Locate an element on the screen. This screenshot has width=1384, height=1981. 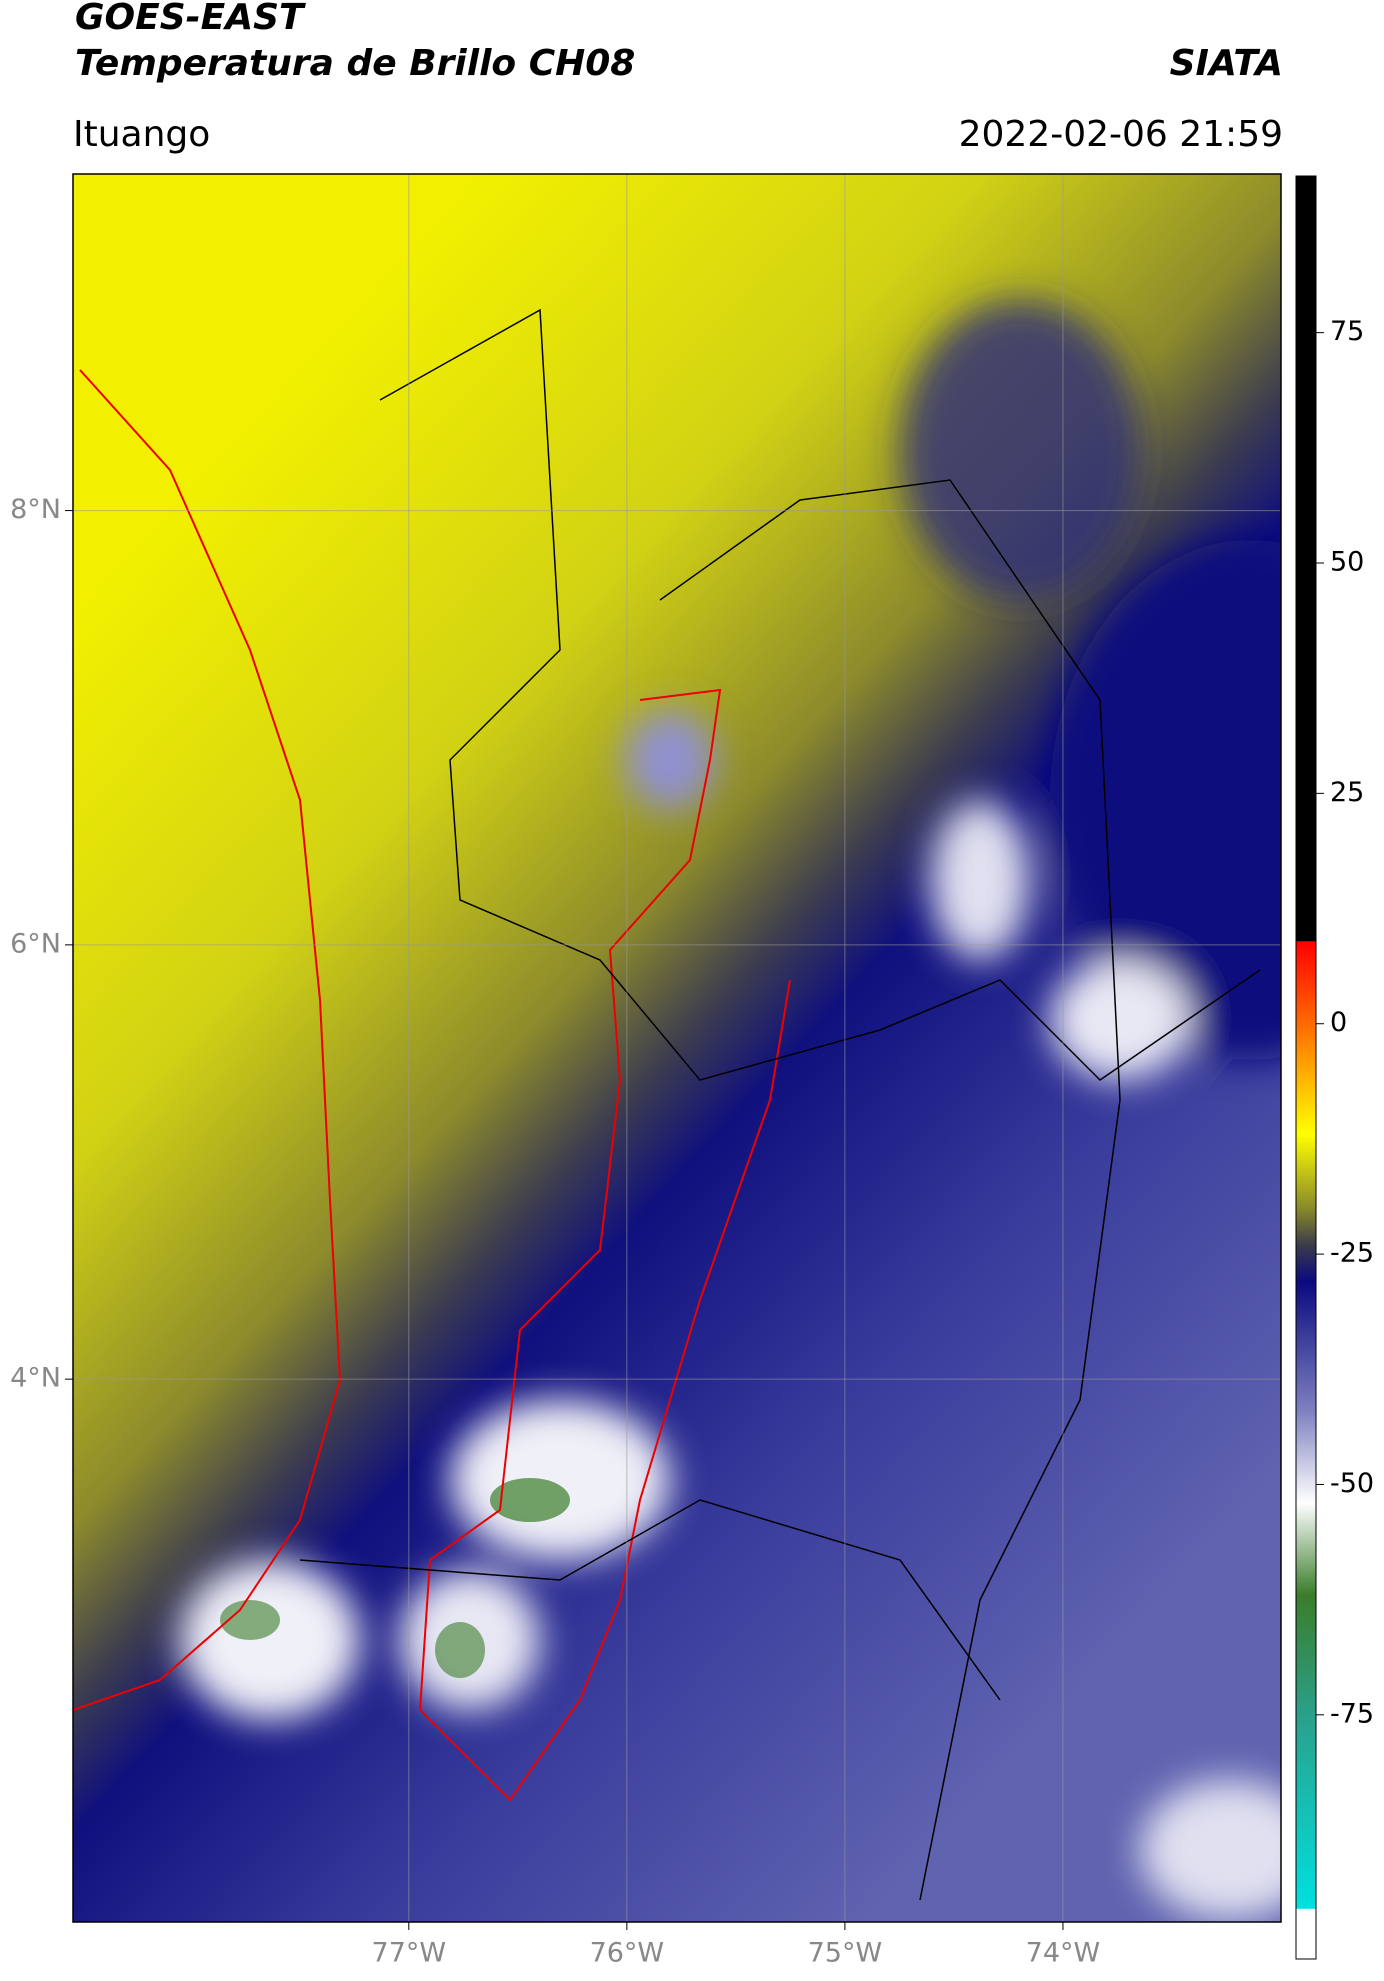
lon-label: 74°W is located at coordinates (1063, 1953).